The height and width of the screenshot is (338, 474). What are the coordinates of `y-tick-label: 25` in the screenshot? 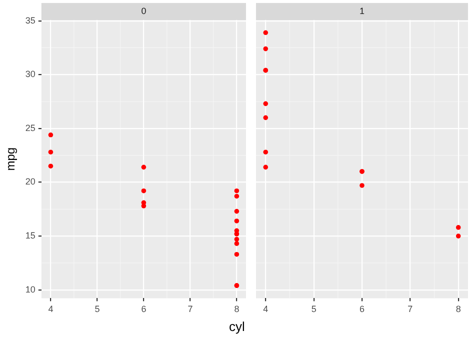 It's located at (30, 127).